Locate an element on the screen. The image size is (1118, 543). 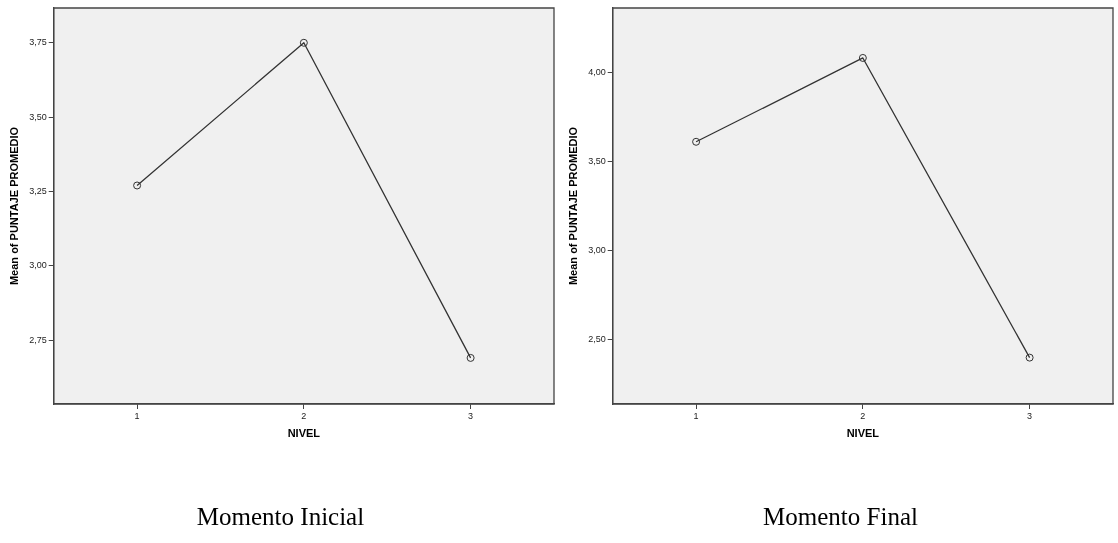
y-tick-label: 2,75 is located at coordinates (38, 339).